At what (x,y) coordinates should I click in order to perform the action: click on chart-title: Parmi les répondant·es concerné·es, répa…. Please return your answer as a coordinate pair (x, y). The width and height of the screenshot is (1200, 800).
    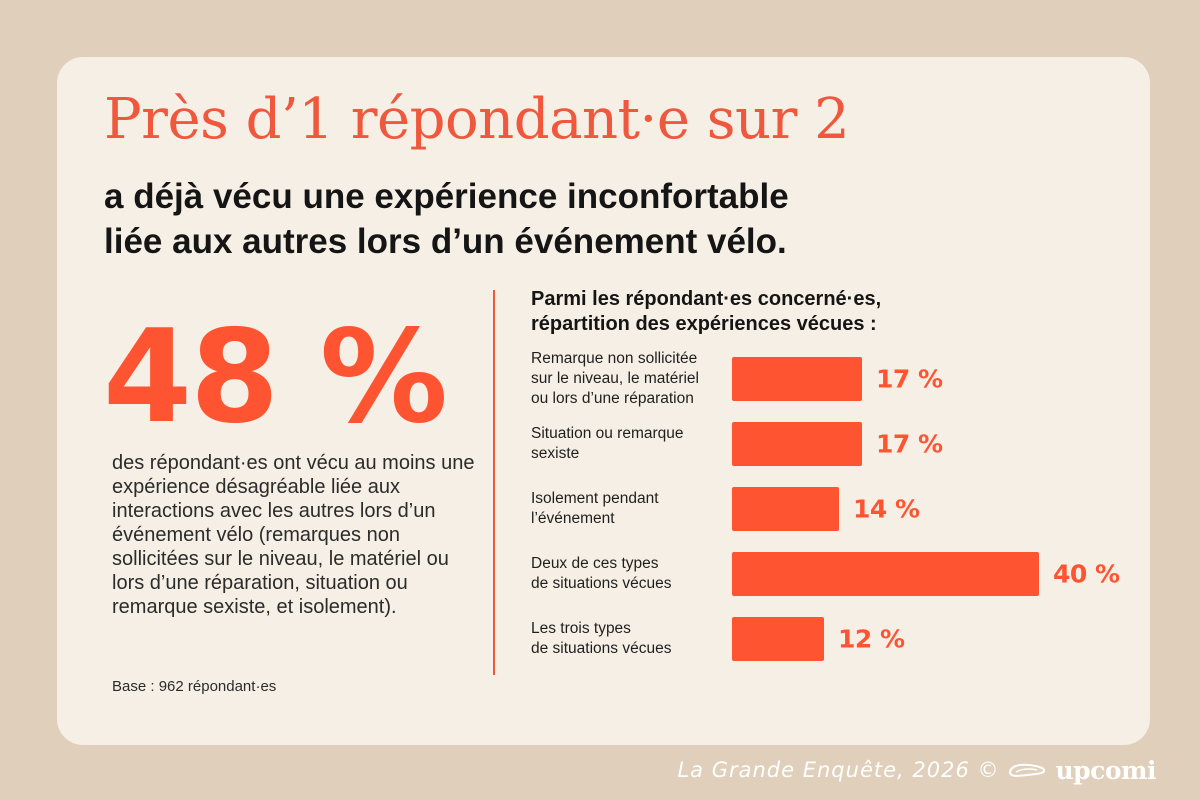
    Looking at the image, I should click on (751, 312).